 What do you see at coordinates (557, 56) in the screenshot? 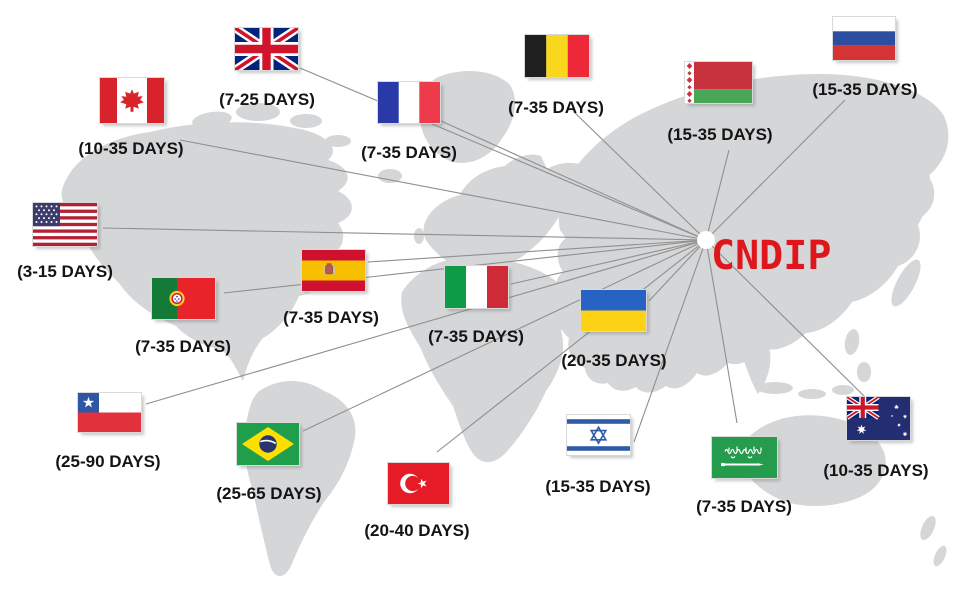
I see `belgium-flag-icon` at bounding box center [557, 56].